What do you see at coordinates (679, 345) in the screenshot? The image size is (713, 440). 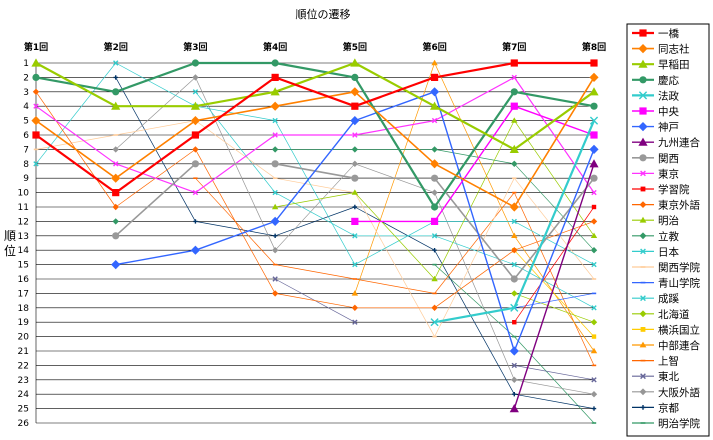 I see `legend-label-21: 中部連合` at bounding box center [679, 345].